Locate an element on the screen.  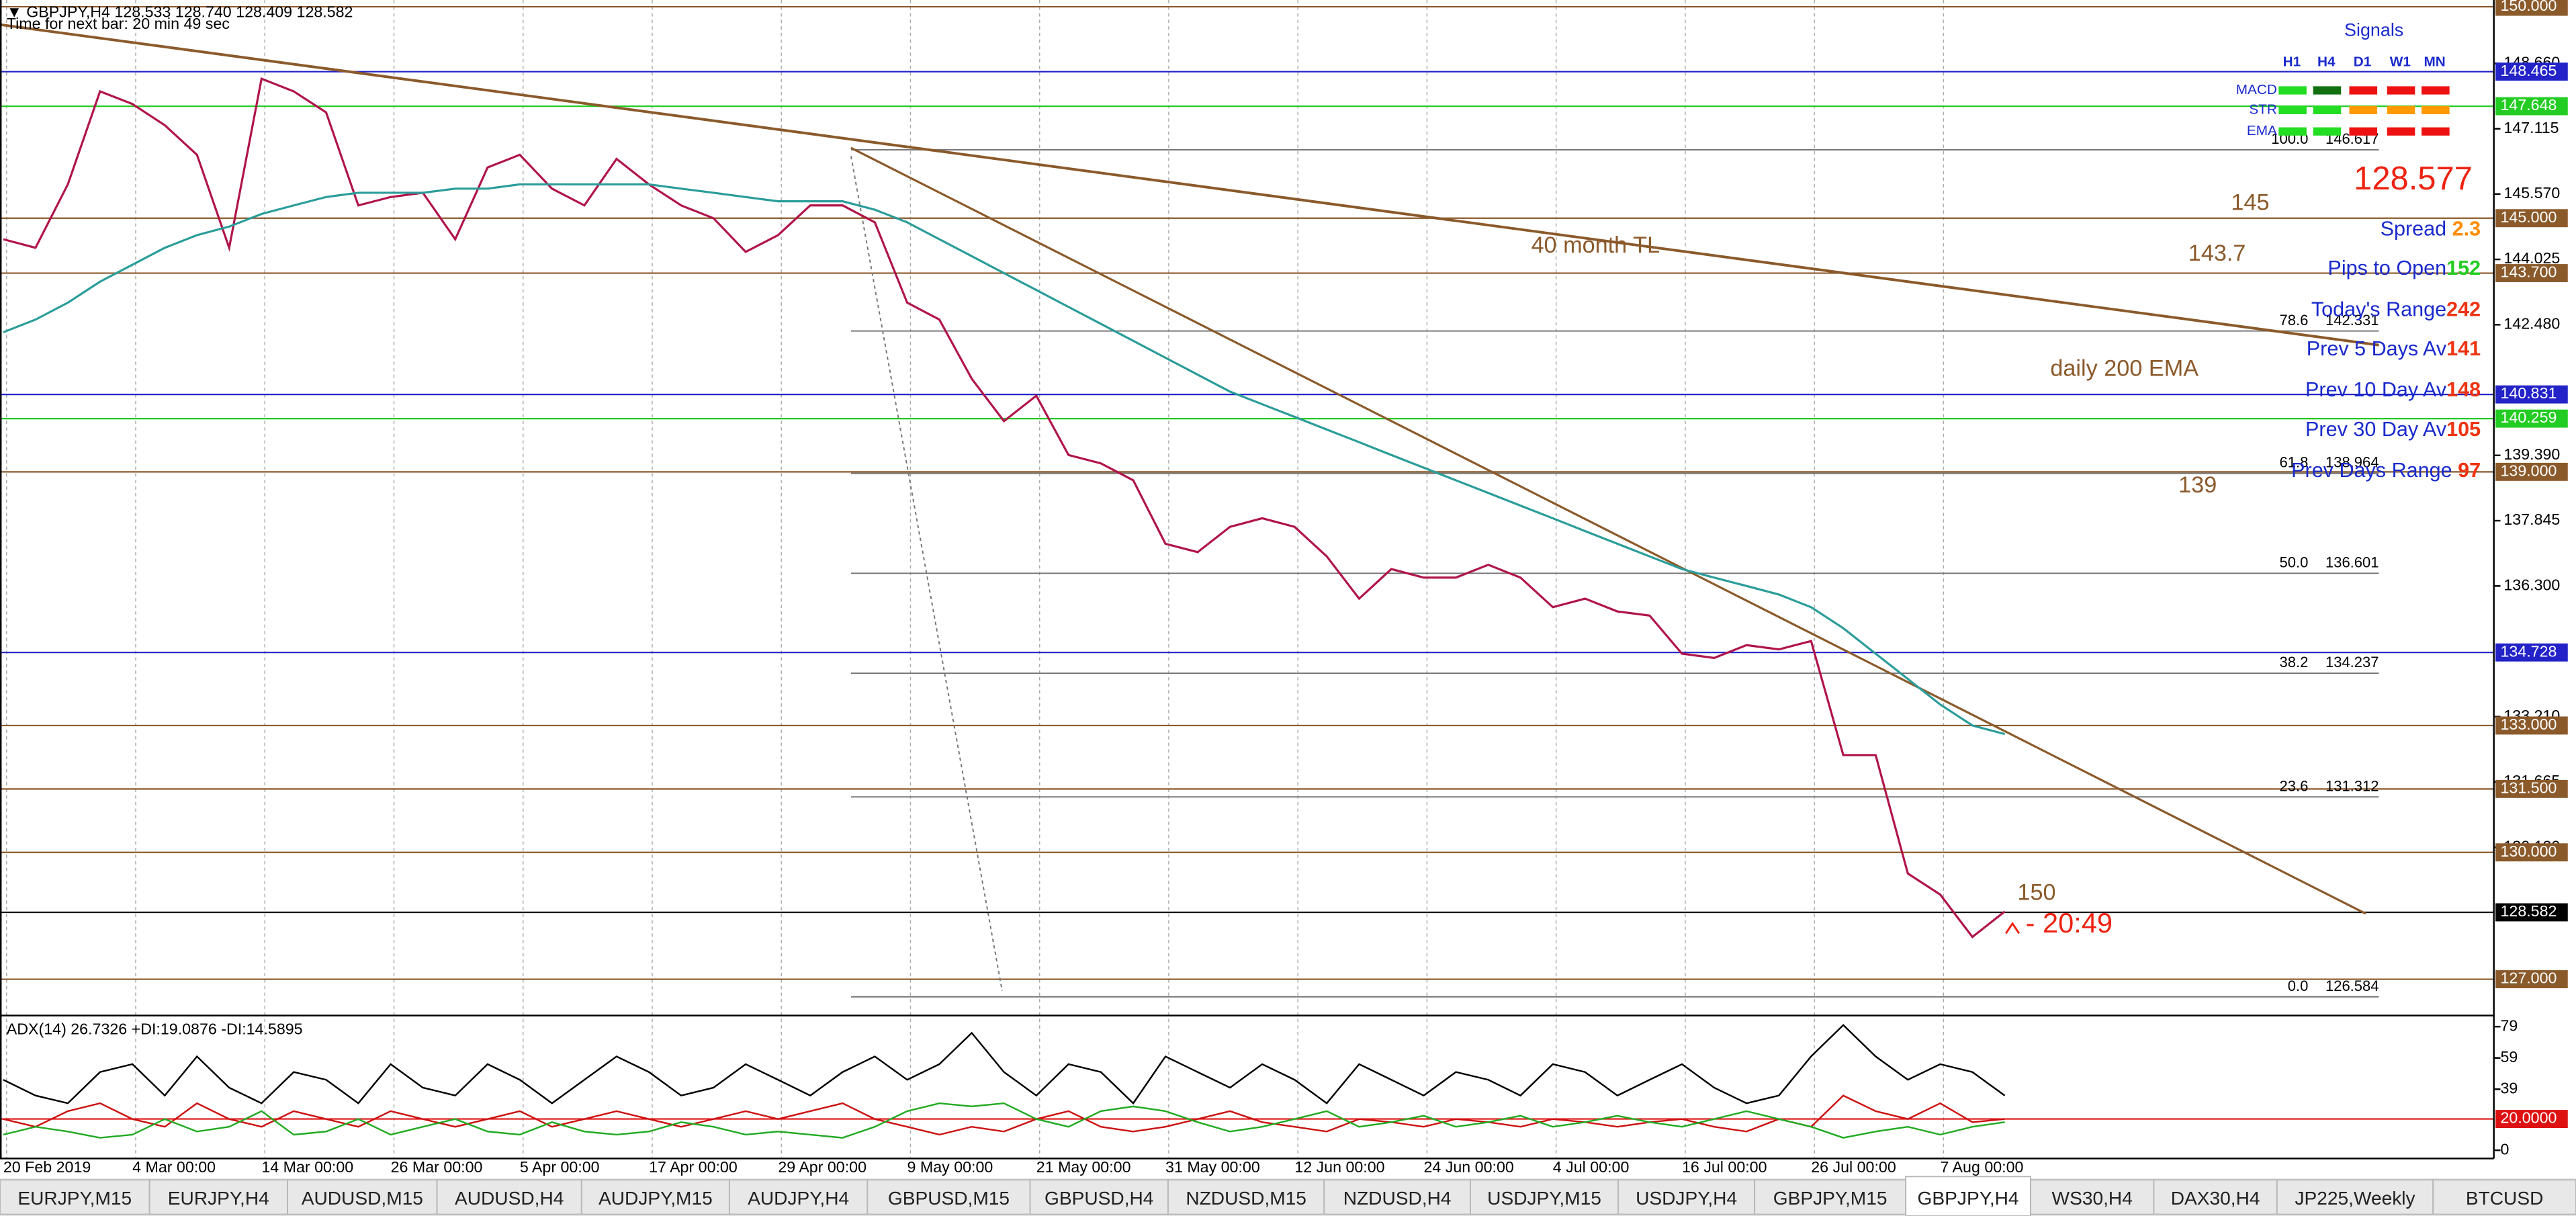
annotation: 143.7 is located at coordinates (2217, 253).